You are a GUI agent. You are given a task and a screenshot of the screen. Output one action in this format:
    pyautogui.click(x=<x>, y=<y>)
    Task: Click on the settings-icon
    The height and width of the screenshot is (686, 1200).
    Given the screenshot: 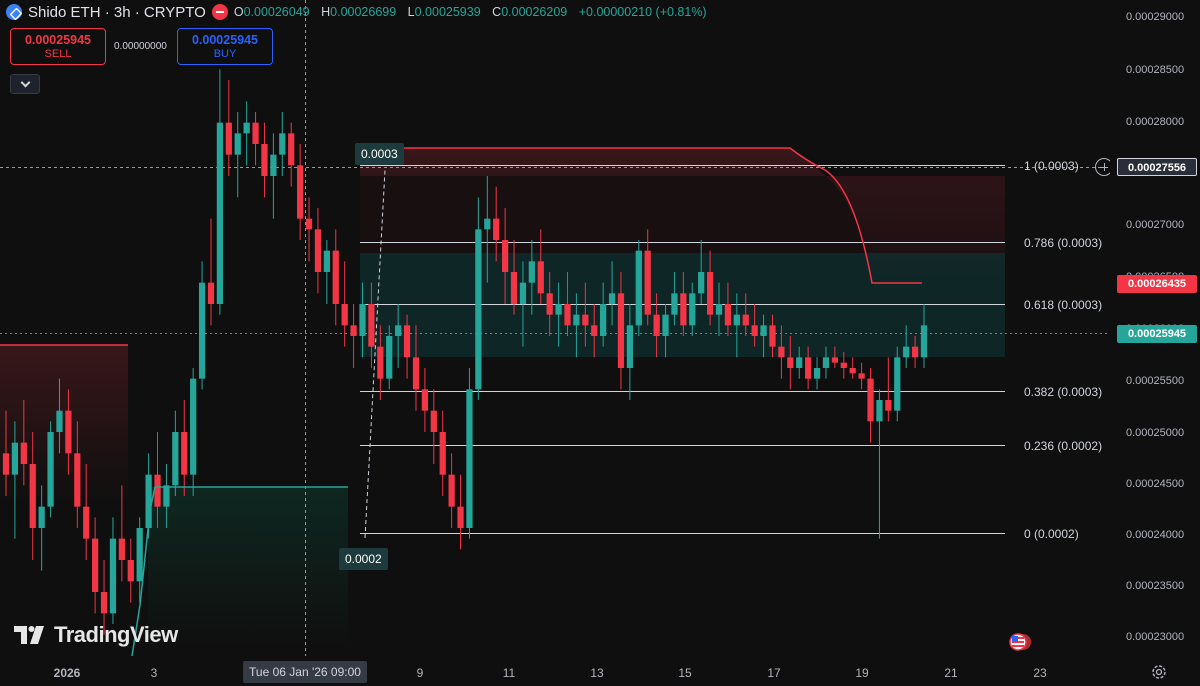 What is the action you would take?
    pyautogui.click(x=1159, y=672)
    